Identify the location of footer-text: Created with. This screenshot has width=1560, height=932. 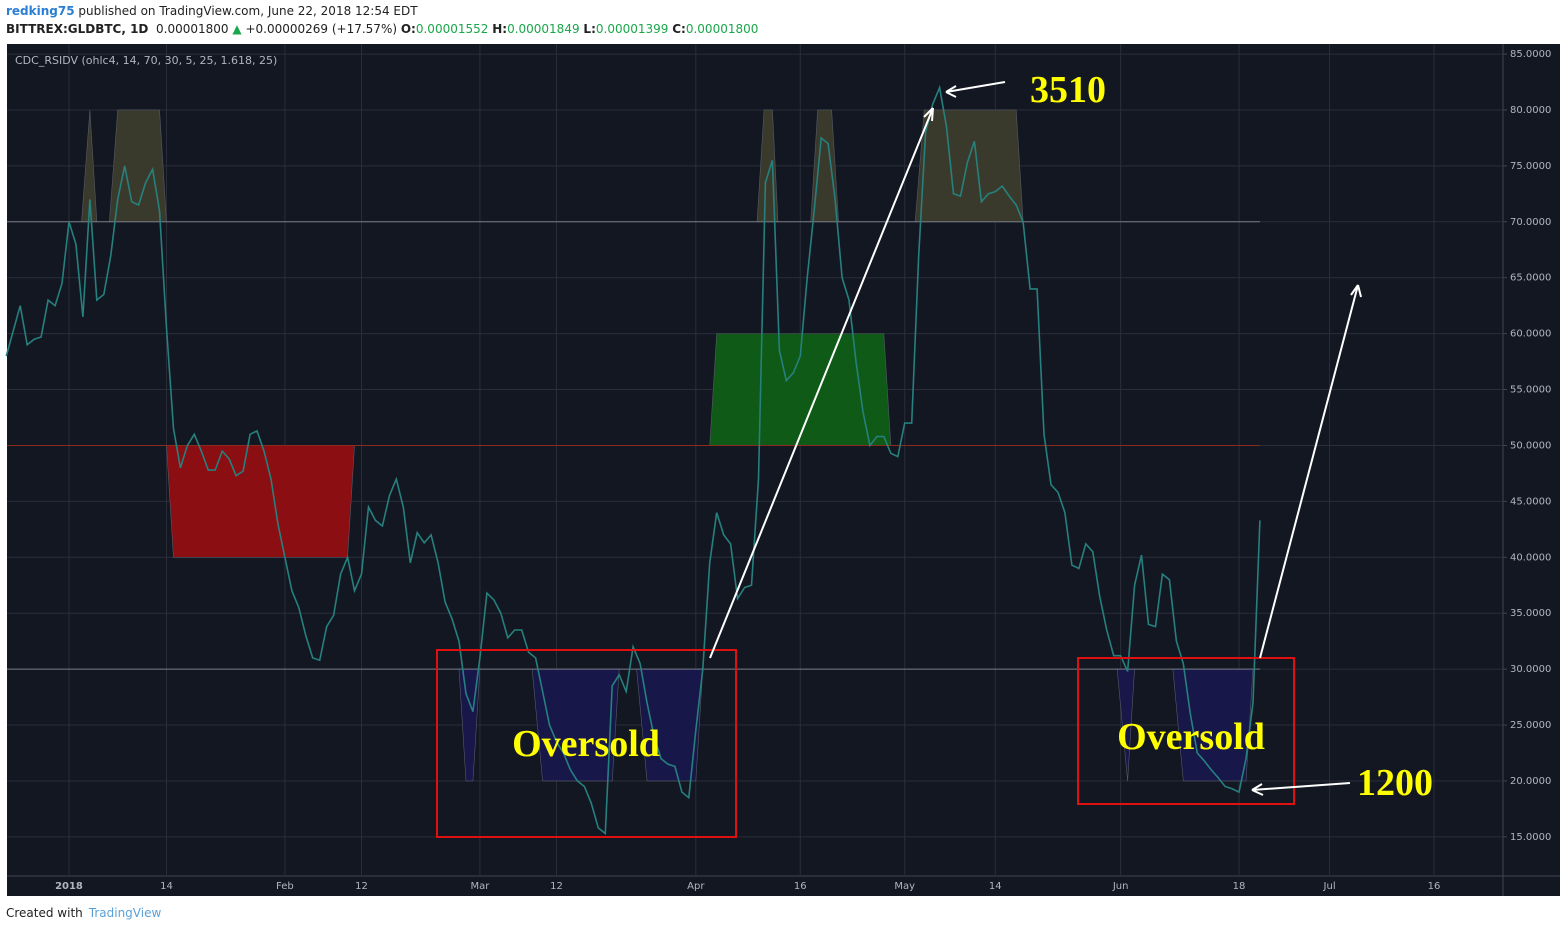
(44, 913).